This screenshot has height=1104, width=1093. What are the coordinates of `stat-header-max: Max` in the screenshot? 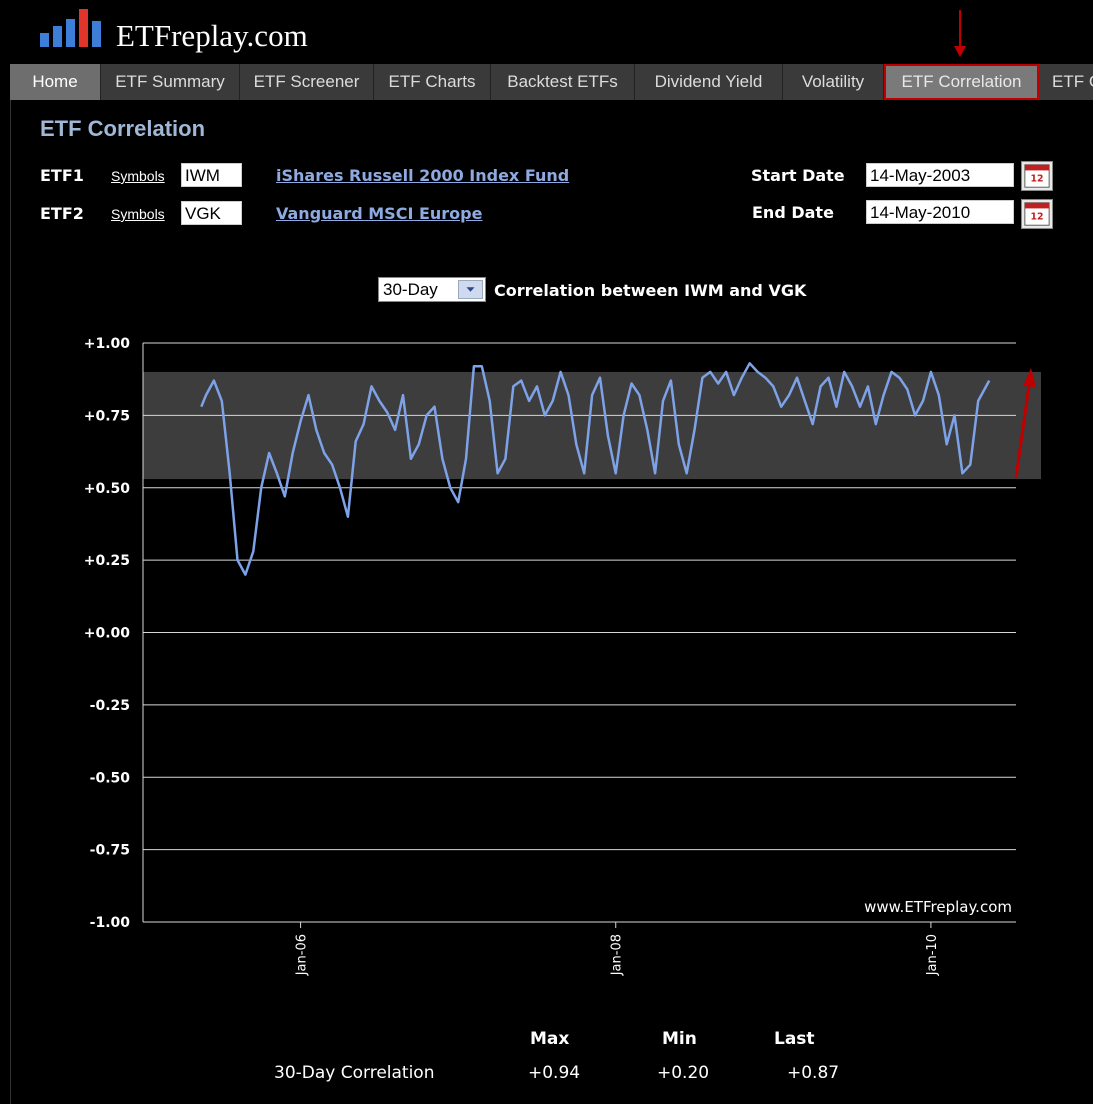 It's located at (550, 1039).